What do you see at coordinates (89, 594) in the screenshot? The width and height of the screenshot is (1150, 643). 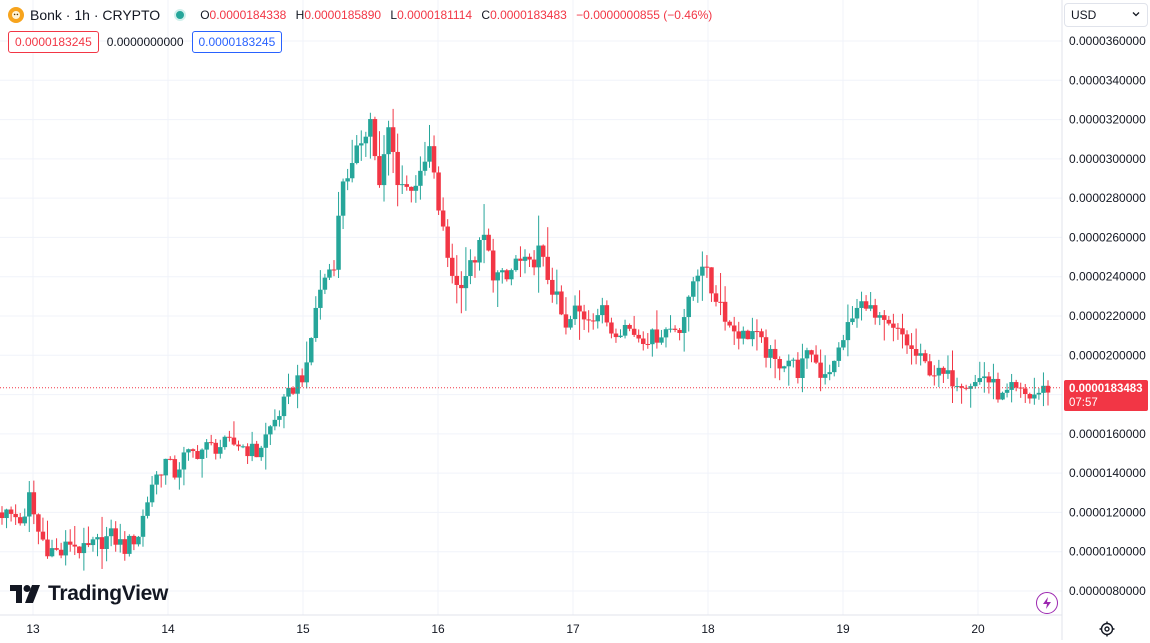 I see `tradingview-logo: TradingView` at bounding box center [89, 594].